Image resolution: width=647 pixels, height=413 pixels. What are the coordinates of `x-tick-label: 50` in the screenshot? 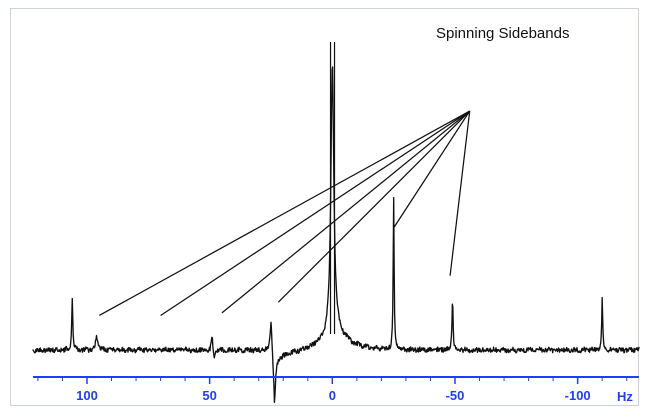 It's located at (209, 395).